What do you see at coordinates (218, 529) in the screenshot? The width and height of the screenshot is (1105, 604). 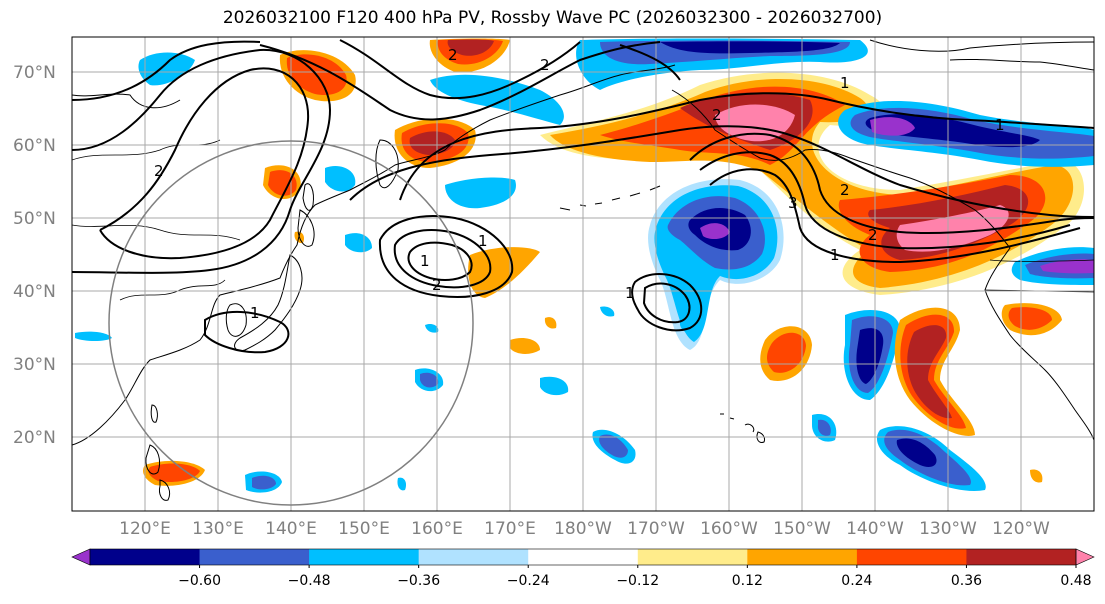 I see `lon-label: 130°E` at bounding box center [218, 529].